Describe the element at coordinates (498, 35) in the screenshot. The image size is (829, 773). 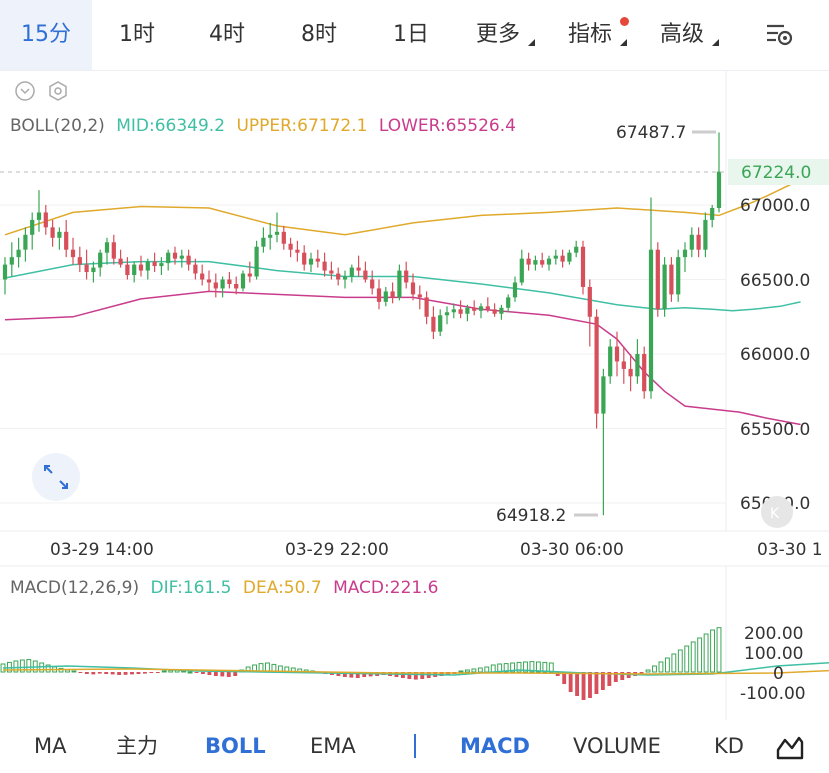
I see `more-dropdown: 更多` at that location.